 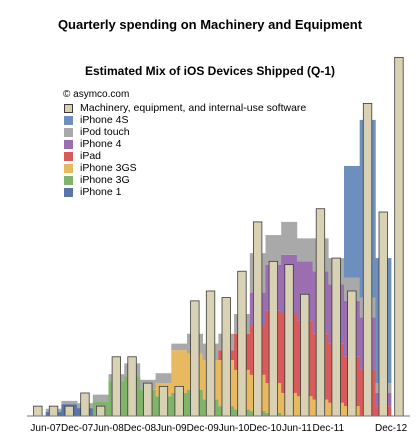 I want to click on legend-label: iPhone 4, so click(x=101, y=144).